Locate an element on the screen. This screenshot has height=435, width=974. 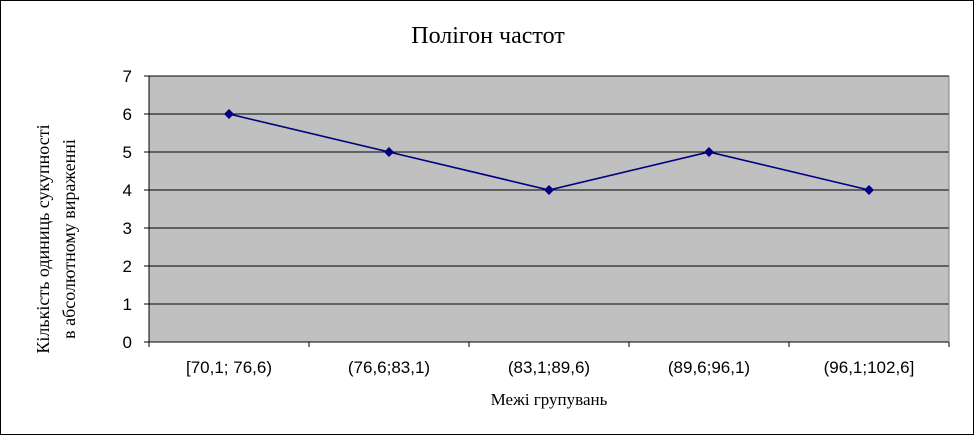
y-tick-label: 3 is located at coordinates (127, 228).